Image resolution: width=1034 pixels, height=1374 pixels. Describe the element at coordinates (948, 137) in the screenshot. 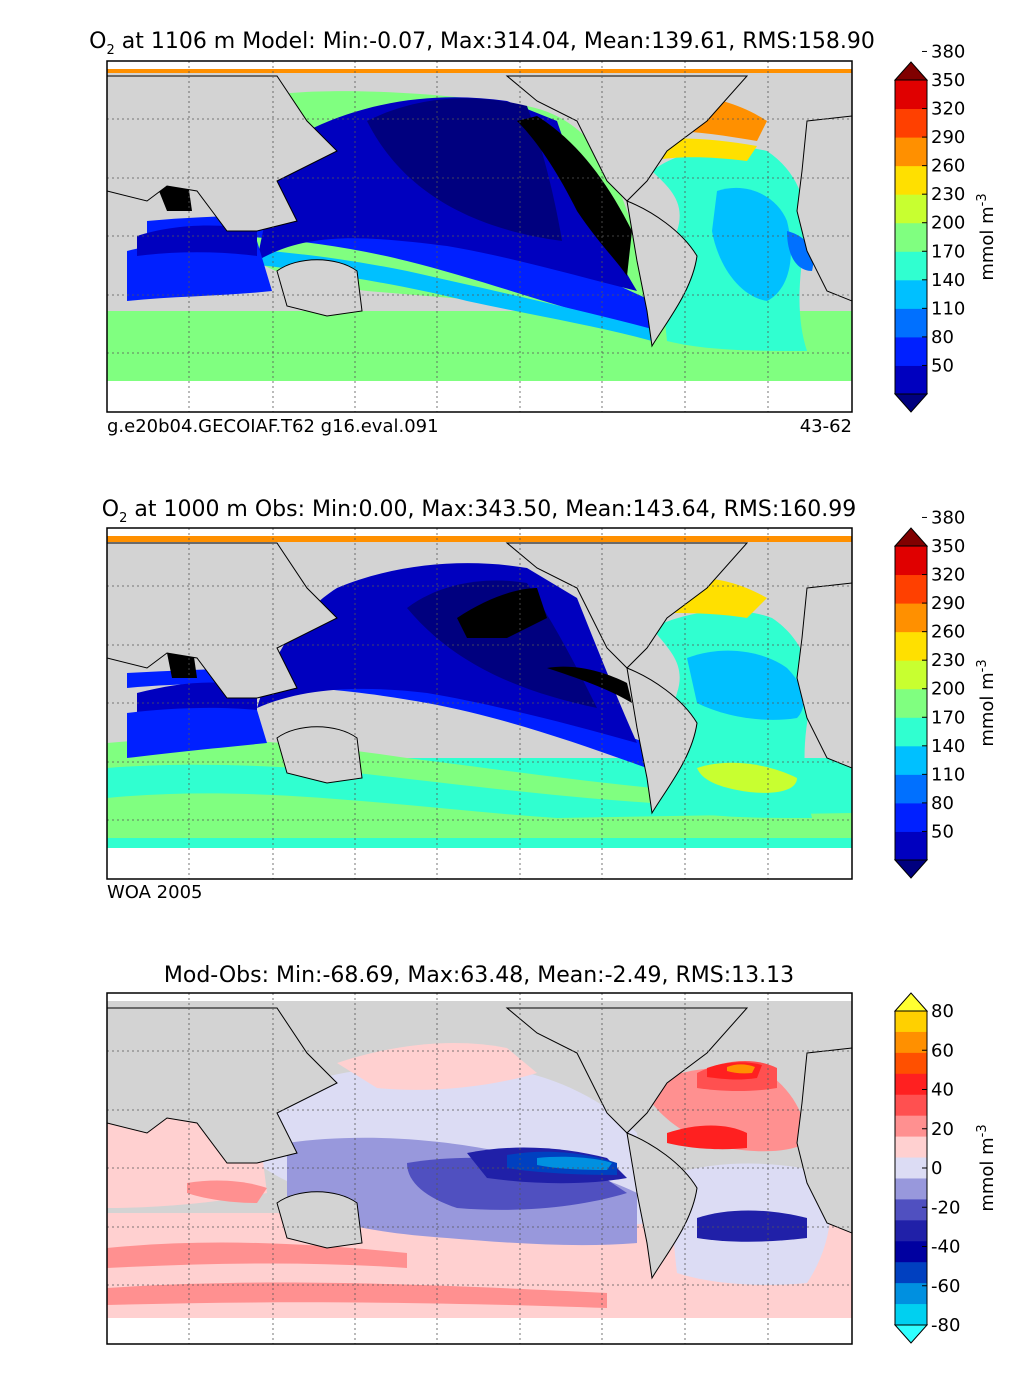

I see `colorbar-tick-label: 290` at that location.